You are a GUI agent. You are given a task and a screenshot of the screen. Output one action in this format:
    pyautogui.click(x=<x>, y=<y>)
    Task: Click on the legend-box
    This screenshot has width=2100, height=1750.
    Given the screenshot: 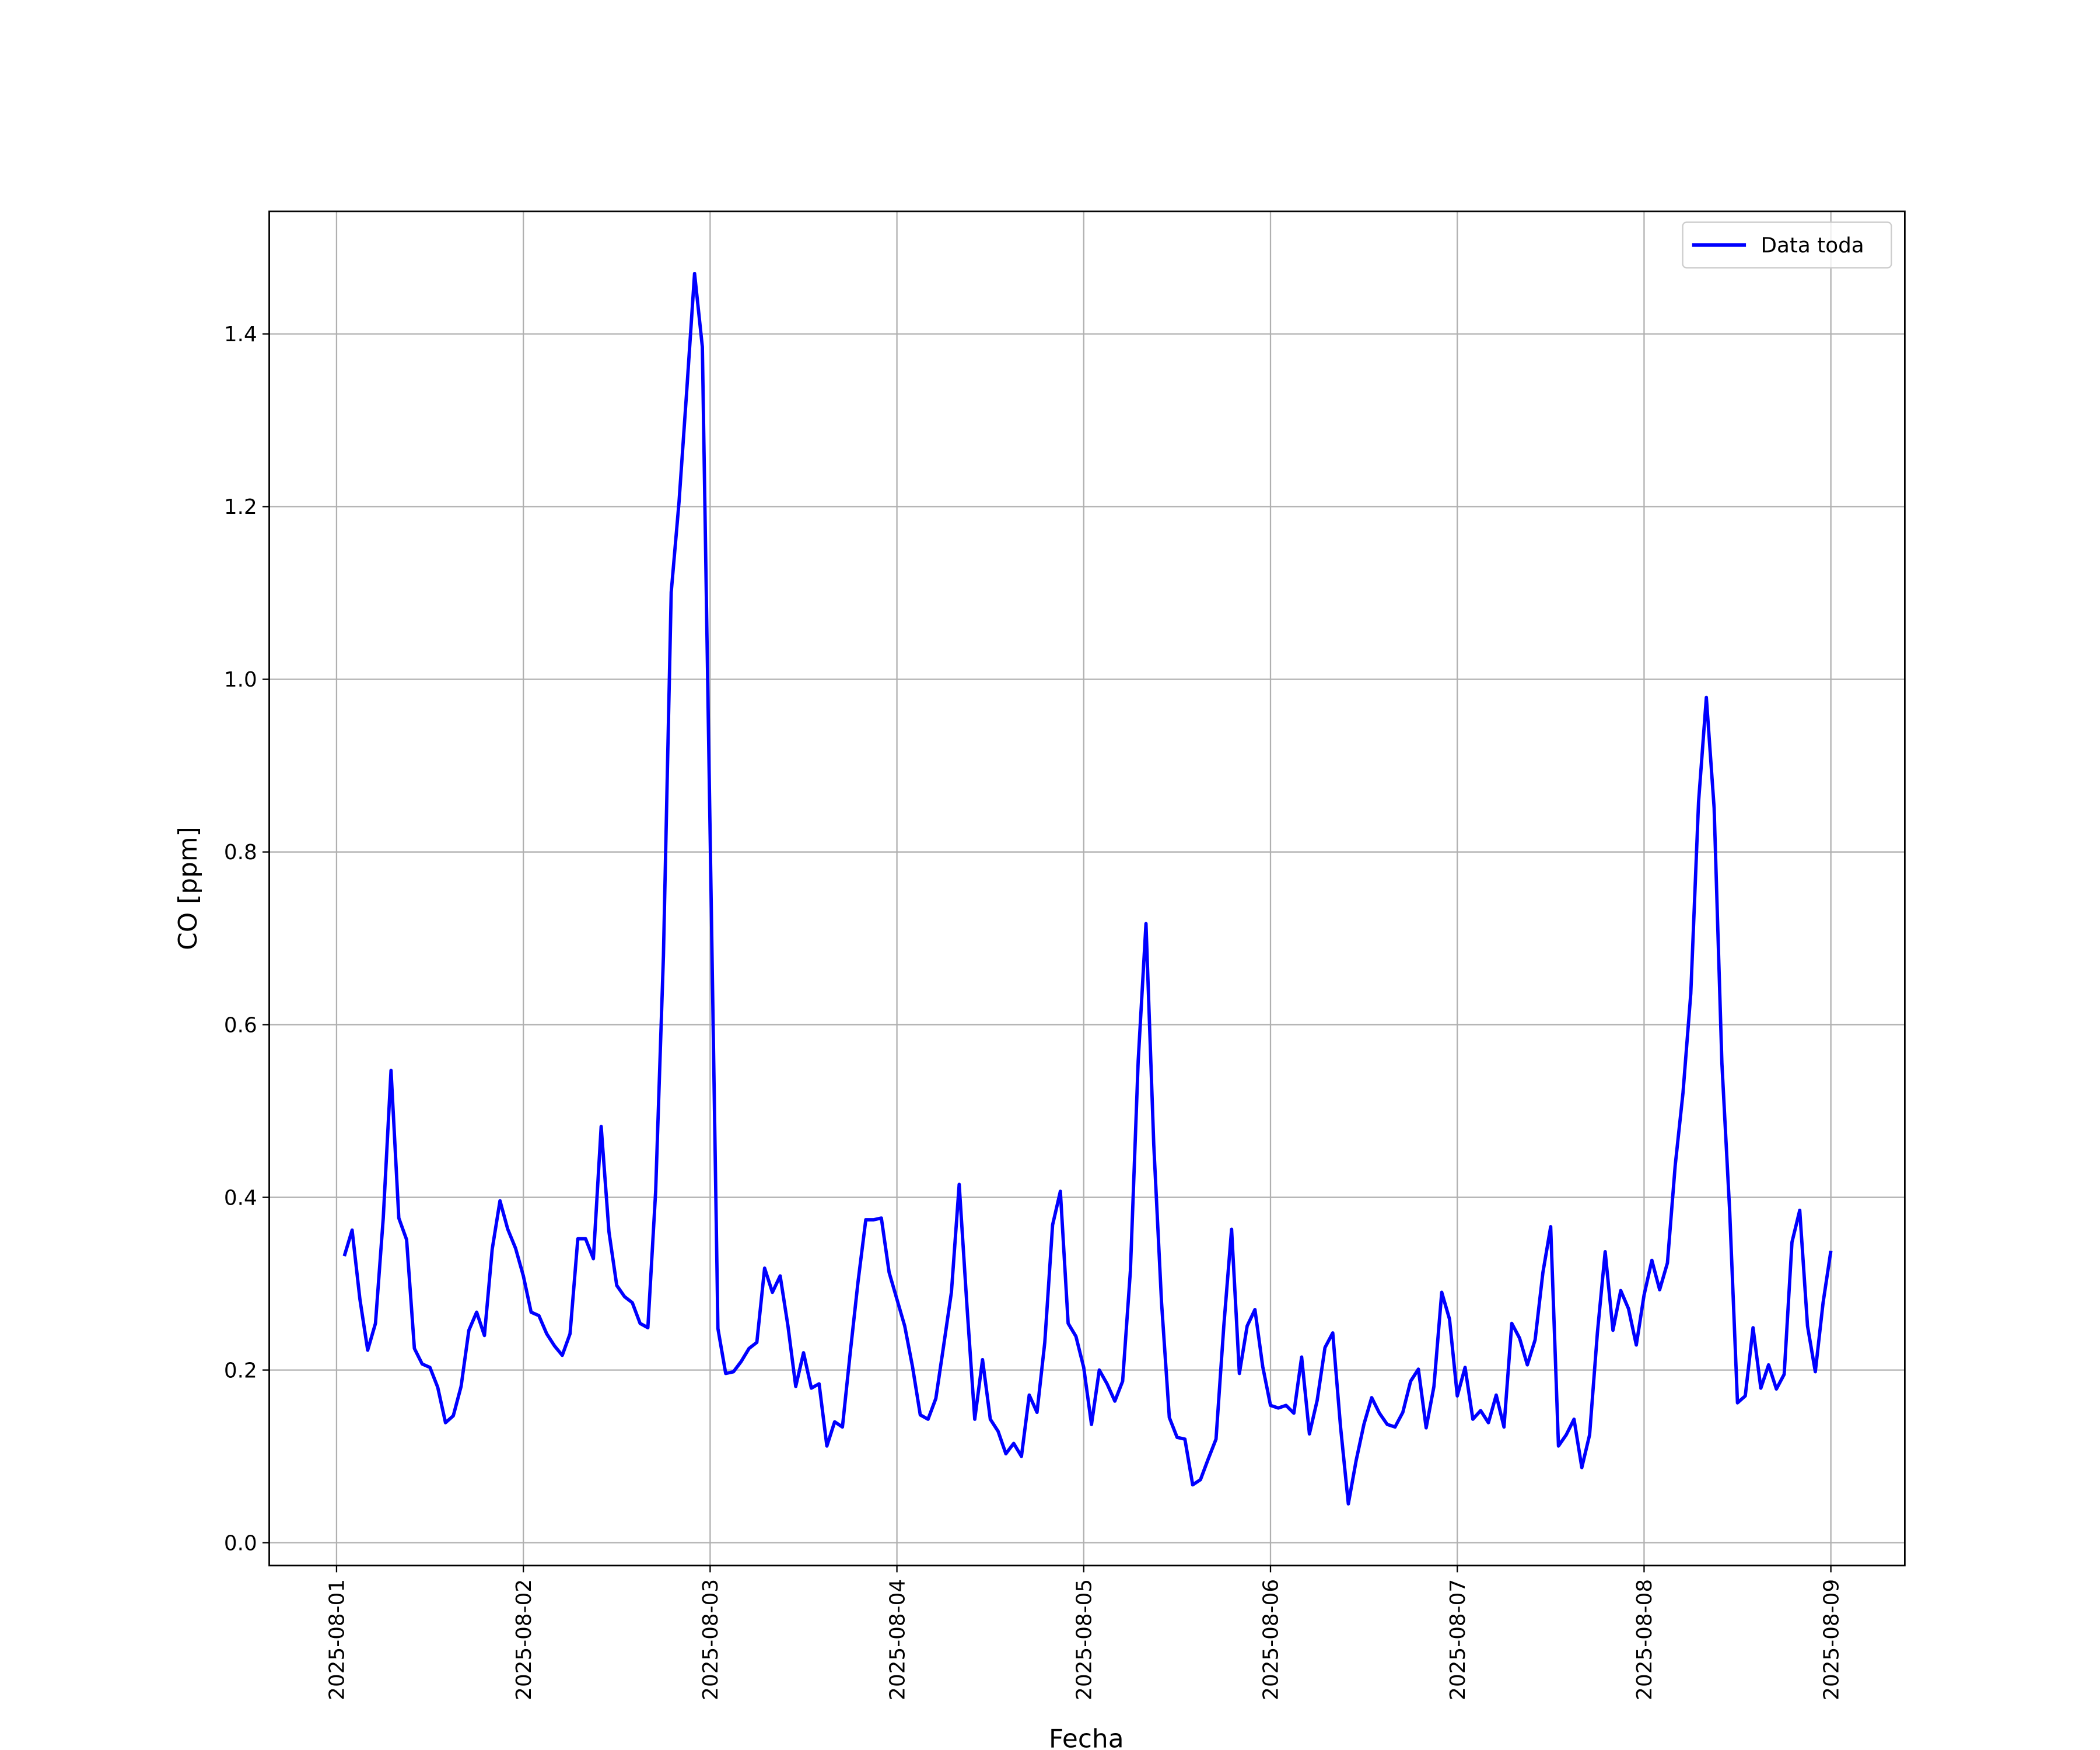 What is the action you would take?
    pyautogui.click(x=1787, y=245)
    